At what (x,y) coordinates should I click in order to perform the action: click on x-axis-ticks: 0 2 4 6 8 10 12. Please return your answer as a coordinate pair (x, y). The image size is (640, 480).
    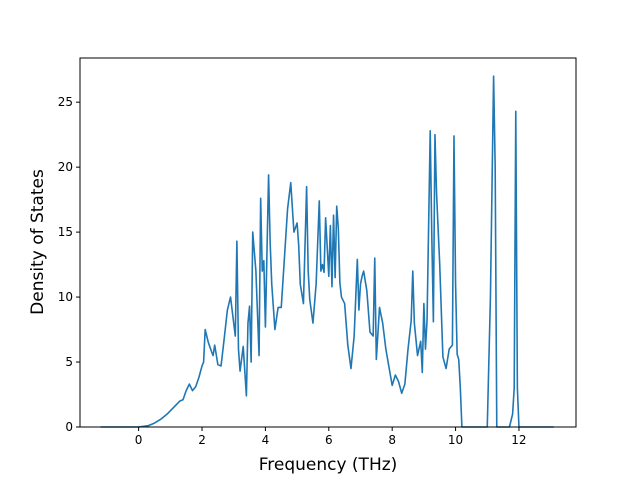
    Looking at the image, I should click on (331, 437).